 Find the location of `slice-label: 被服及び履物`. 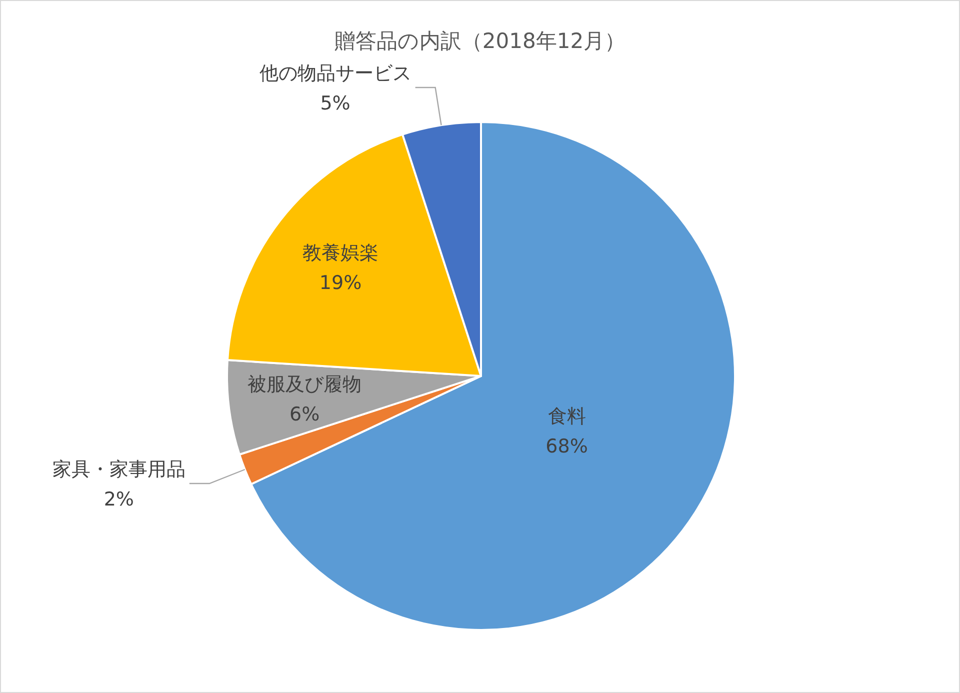

slice-label: 被服及び履物 is located at coordinates (305, 384).